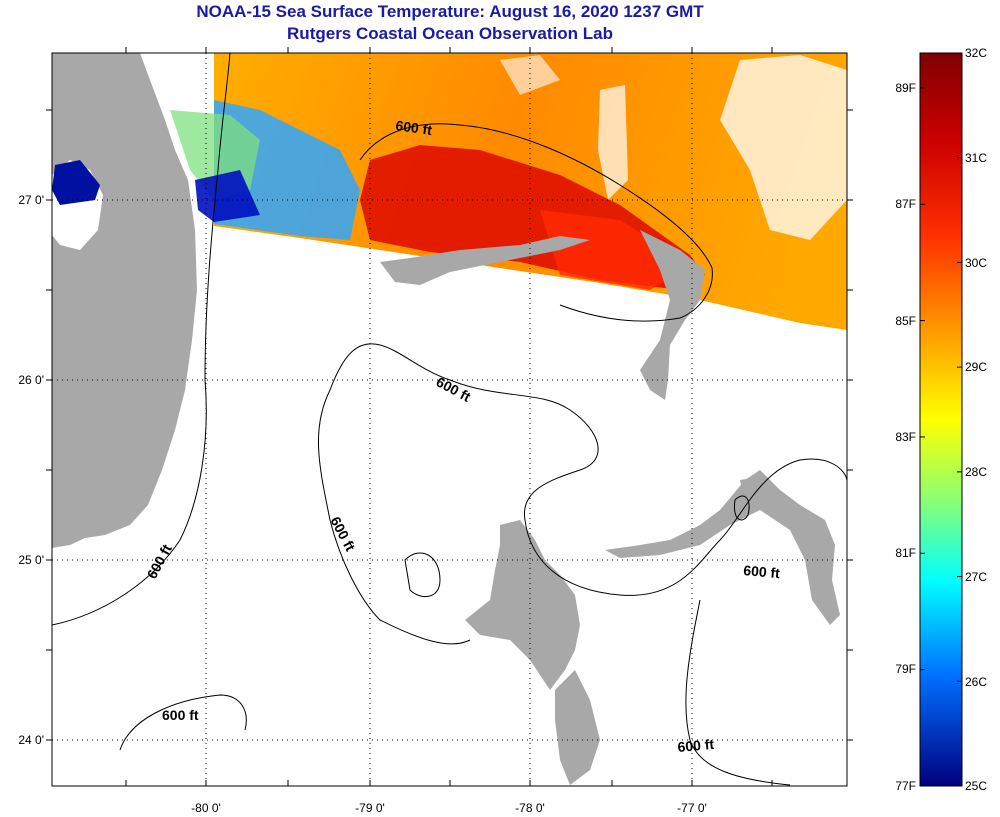 The width and height of the screenshot is (1000, 817). Describe the element at coordinates (370, 808) in the screenshot. I see `lon-label: -79 0'` at that location.